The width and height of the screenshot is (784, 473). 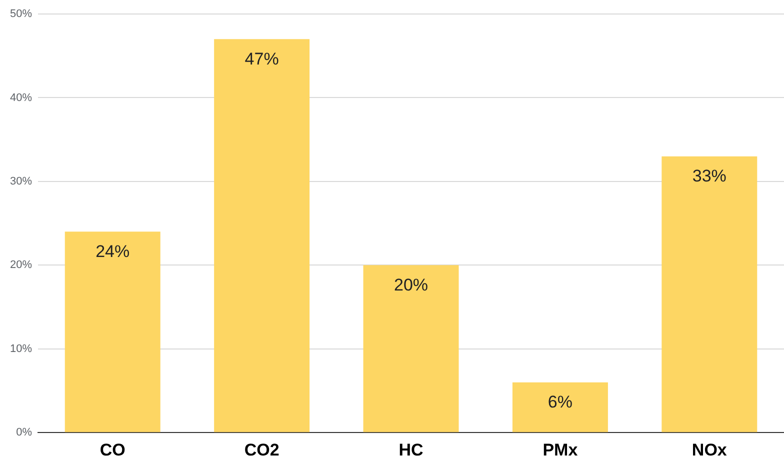 What do you see at coordinates (24, 432) in the screenshot?
I see `y-tick-label: 0%` at bounding box center [24, 432].